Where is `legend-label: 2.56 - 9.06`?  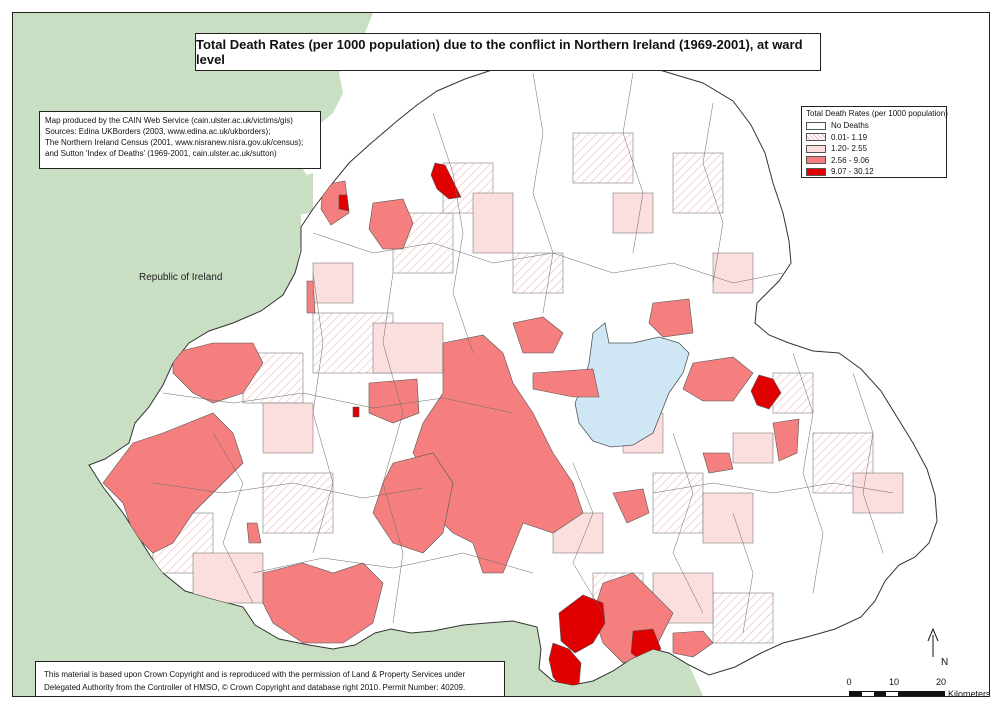 legend-label: 2.56 - 9.06 is located at coordinates (850, 160).